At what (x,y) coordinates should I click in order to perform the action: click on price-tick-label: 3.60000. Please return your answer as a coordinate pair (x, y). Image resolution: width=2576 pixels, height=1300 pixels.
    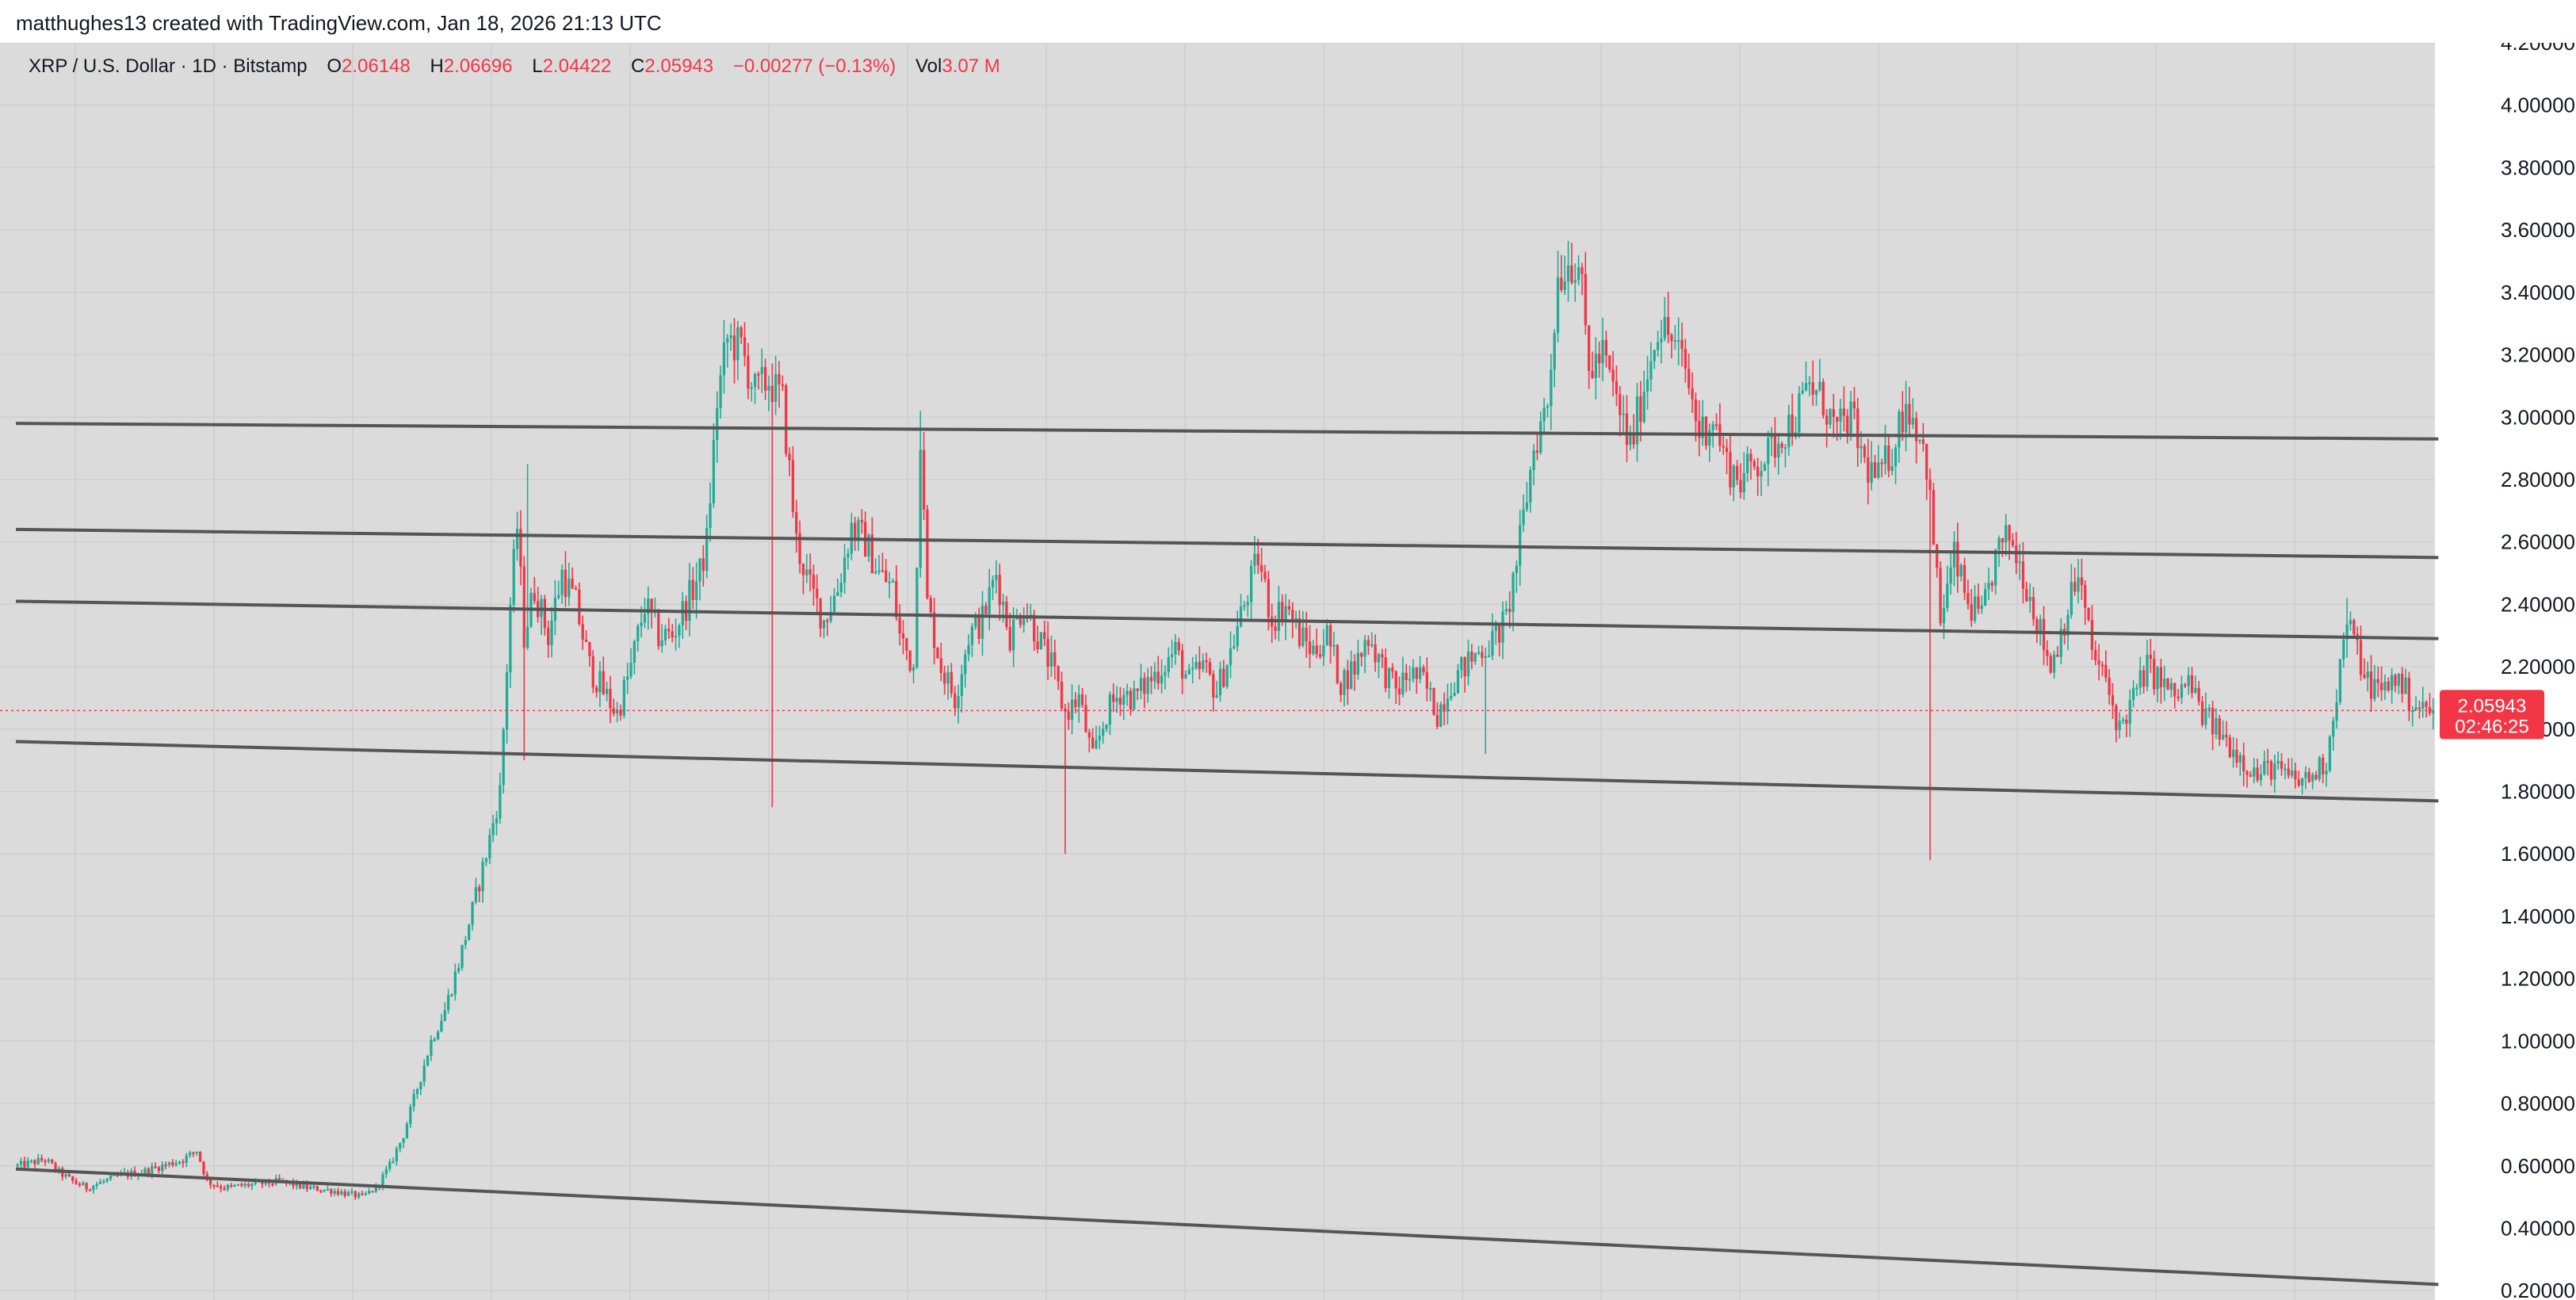
    Looking at the image, I should click on (2538, 230).